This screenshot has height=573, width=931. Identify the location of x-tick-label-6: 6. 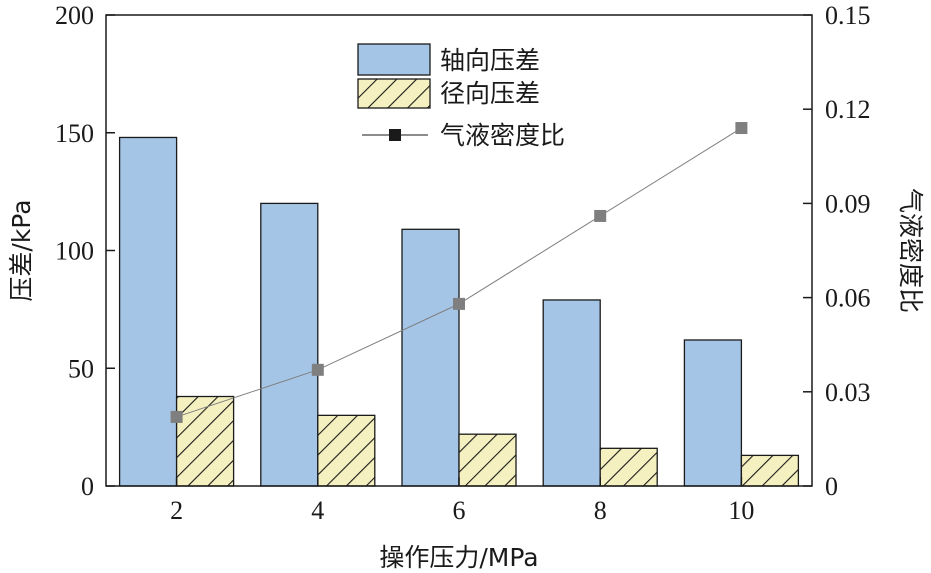
(459, 510).